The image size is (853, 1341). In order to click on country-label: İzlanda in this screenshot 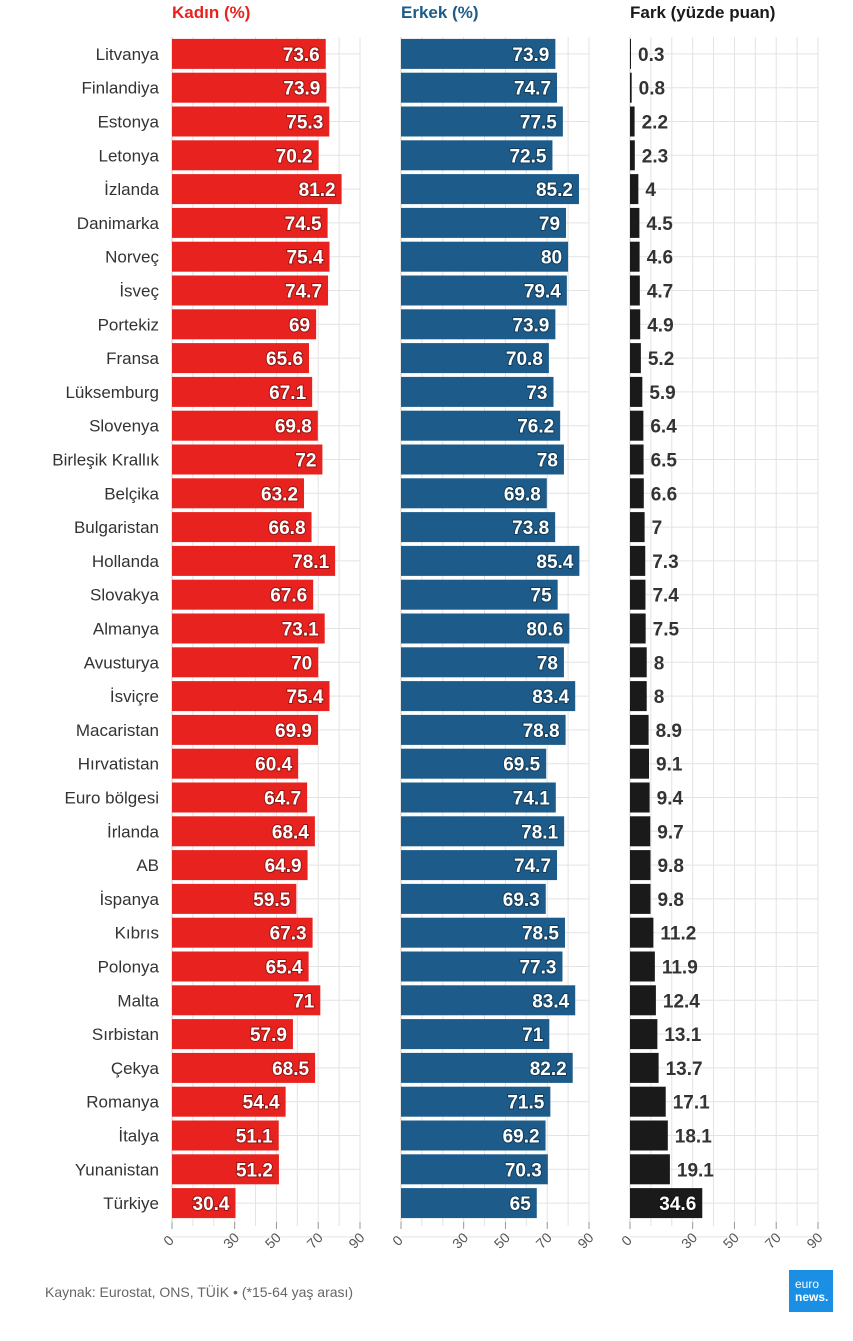, I will do `click(131, 189)`.